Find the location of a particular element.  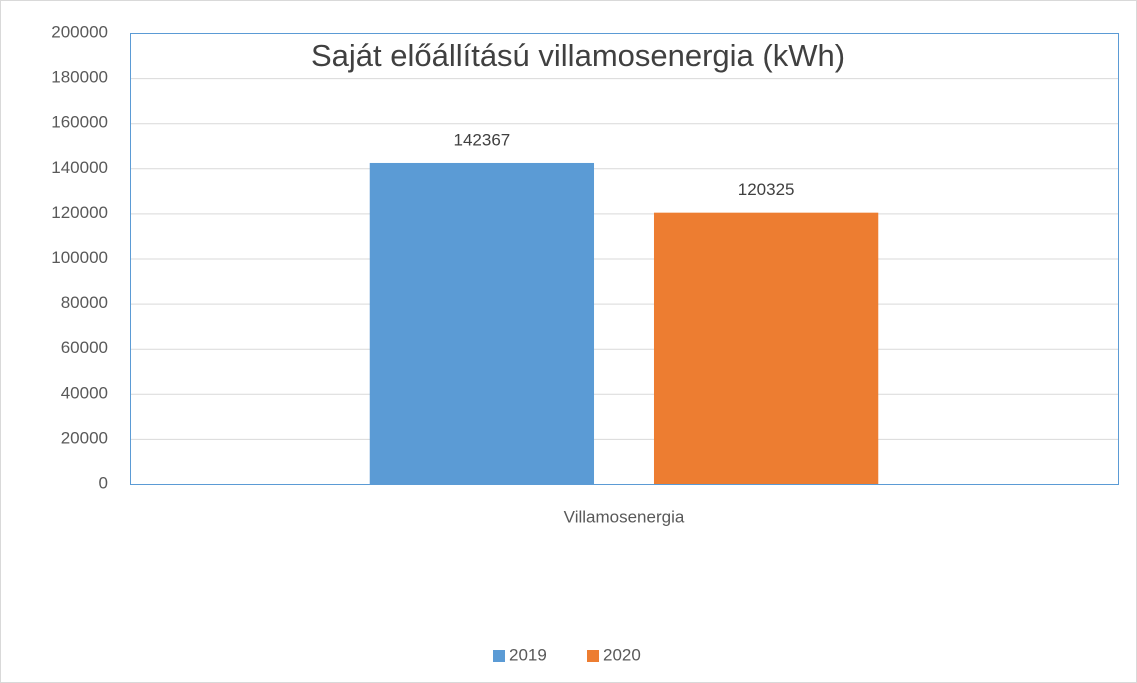

y-tick-label: 120000 is located at coordinates (79, 212).